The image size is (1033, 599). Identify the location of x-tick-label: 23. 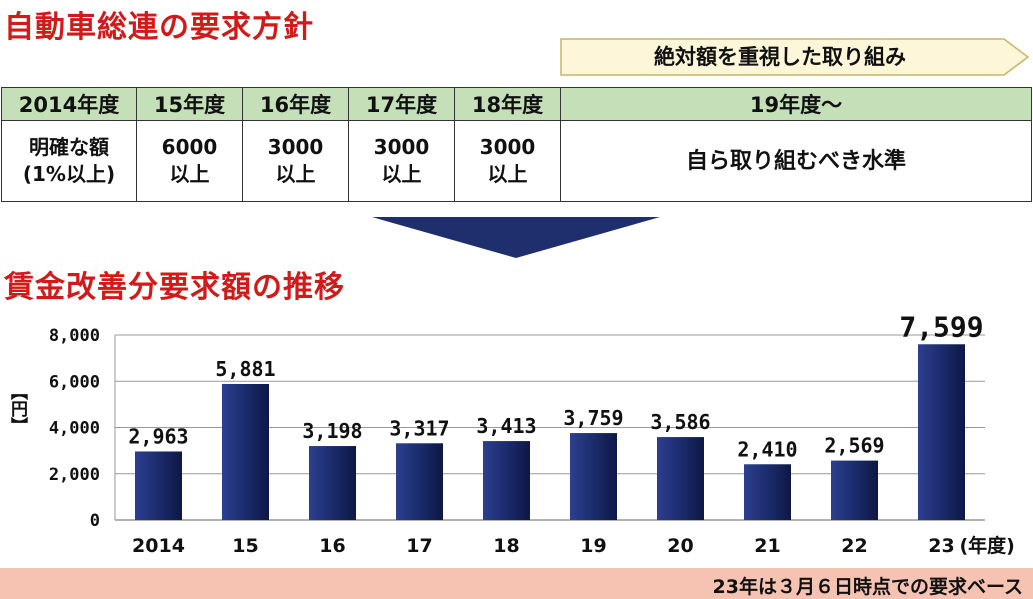
(941, 546).